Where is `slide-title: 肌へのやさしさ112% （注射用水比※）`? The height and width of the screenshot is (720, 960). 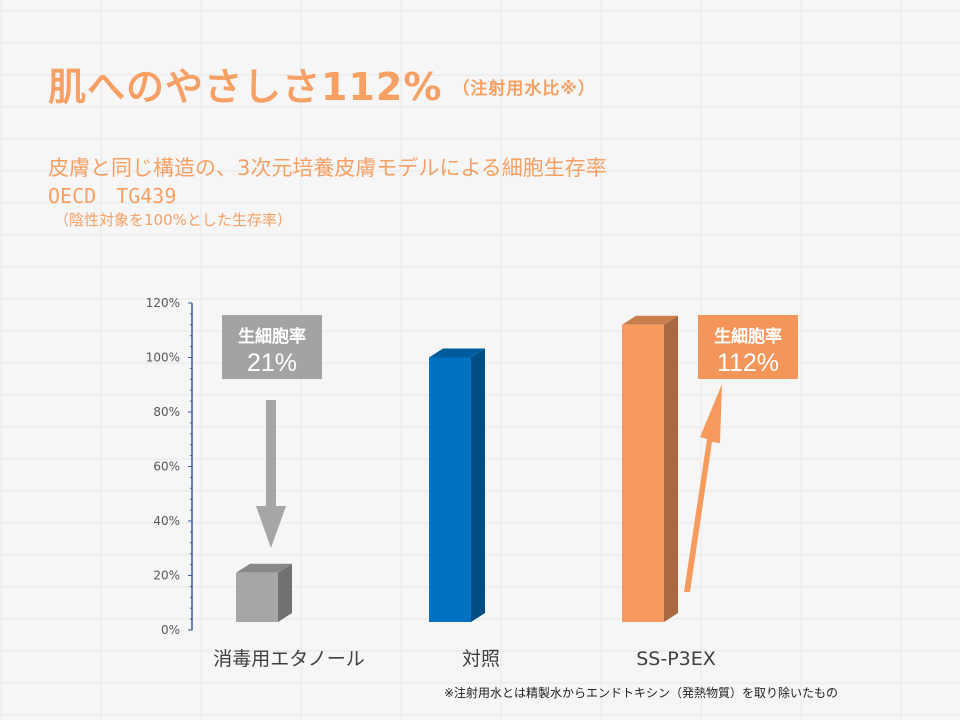
slide-title: 肌へのやさしさ112% （注射用水比※） is located at coordinates (322, 83).